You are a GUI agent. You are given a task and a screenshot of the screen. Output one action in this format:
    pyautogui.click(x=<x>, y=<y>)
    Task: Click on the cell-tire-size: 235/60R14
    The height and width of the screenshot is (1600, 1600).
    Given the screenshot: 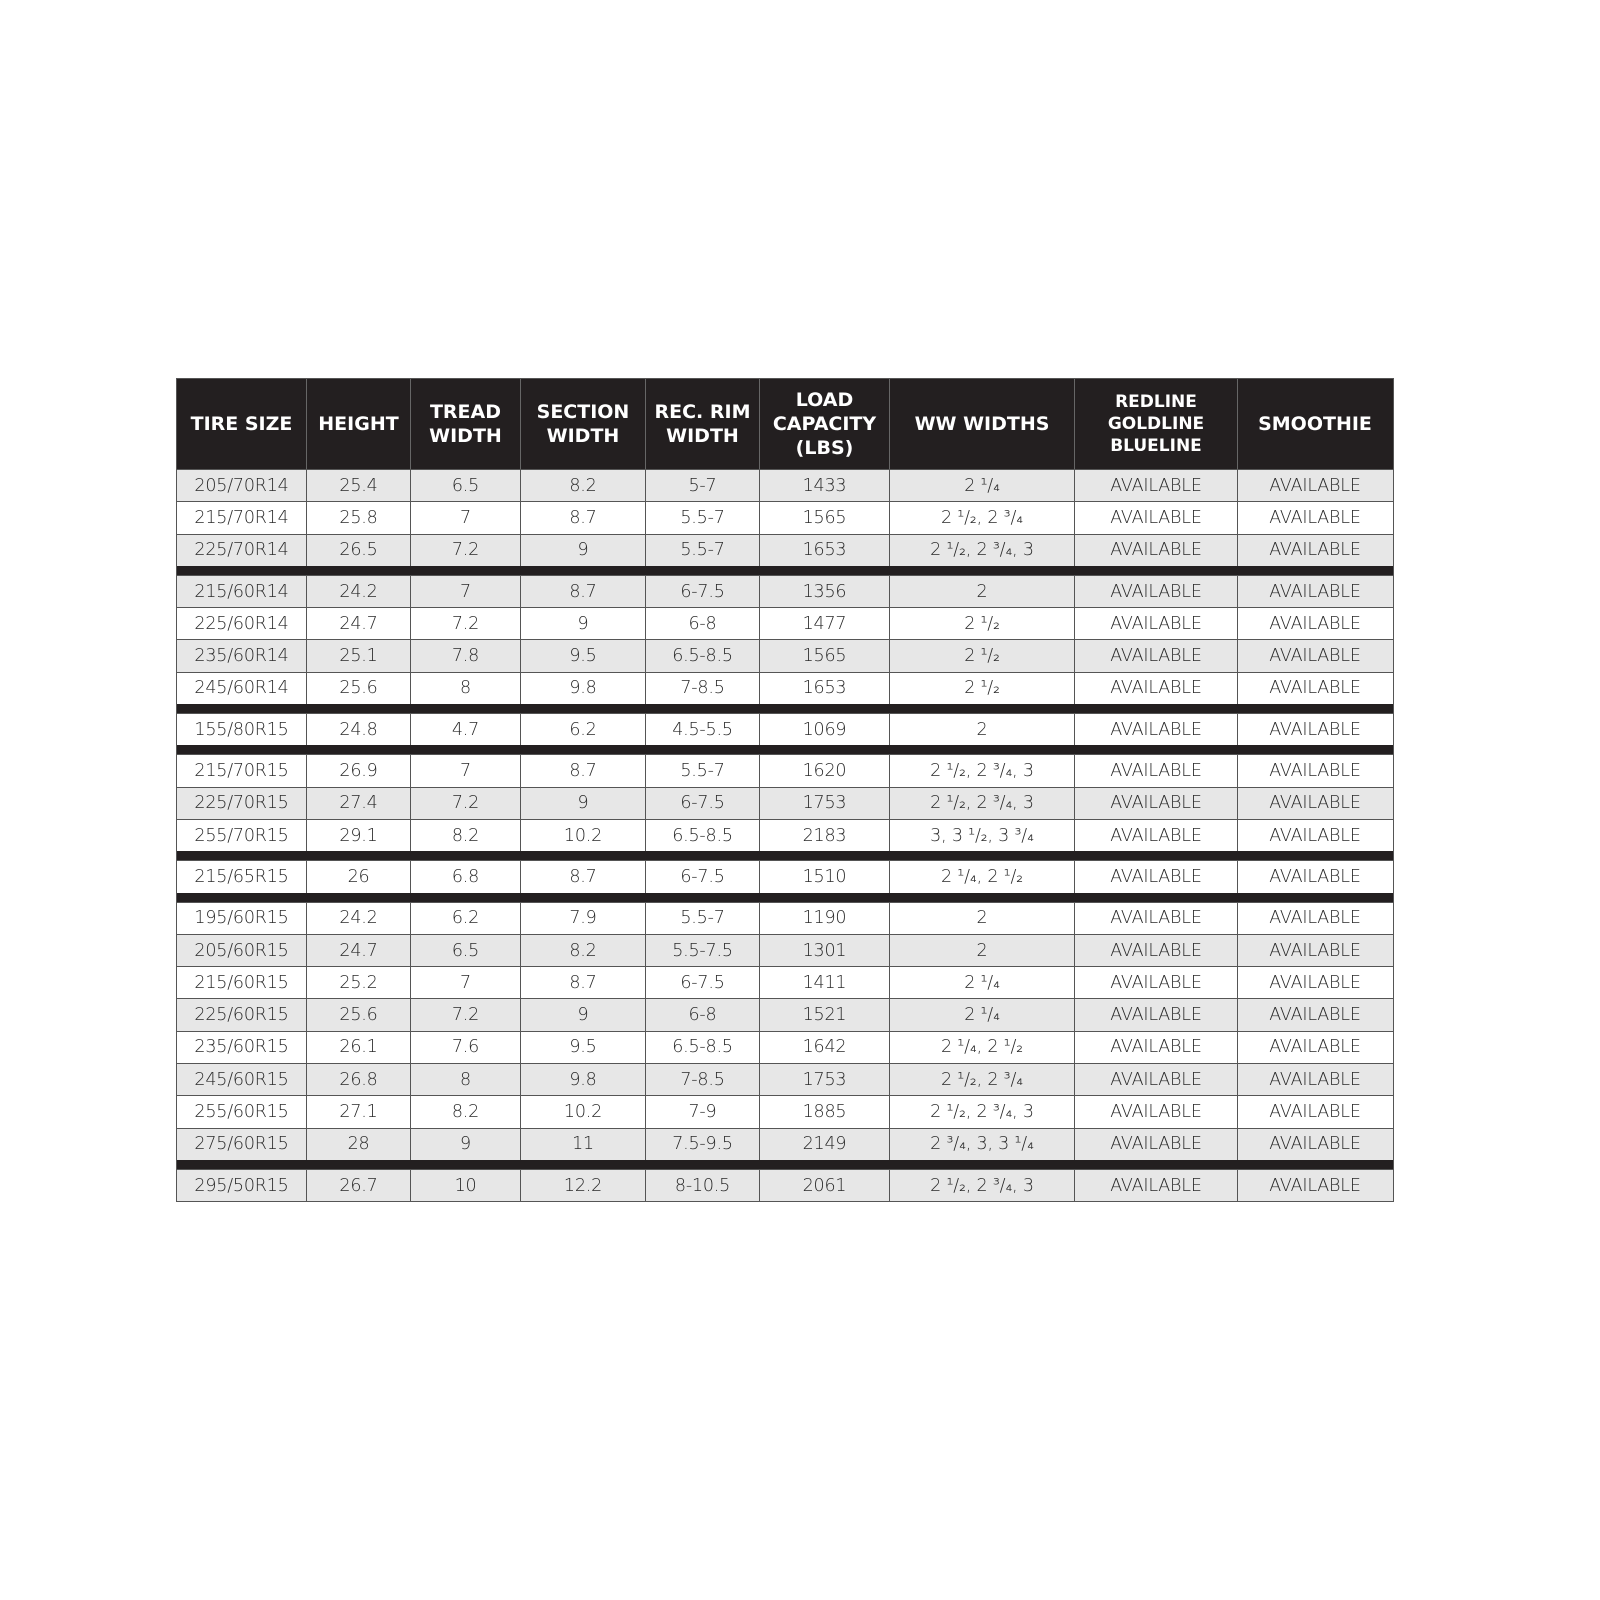 What is the action you would take?
    pyautogui.click(x=242, y=656)
    